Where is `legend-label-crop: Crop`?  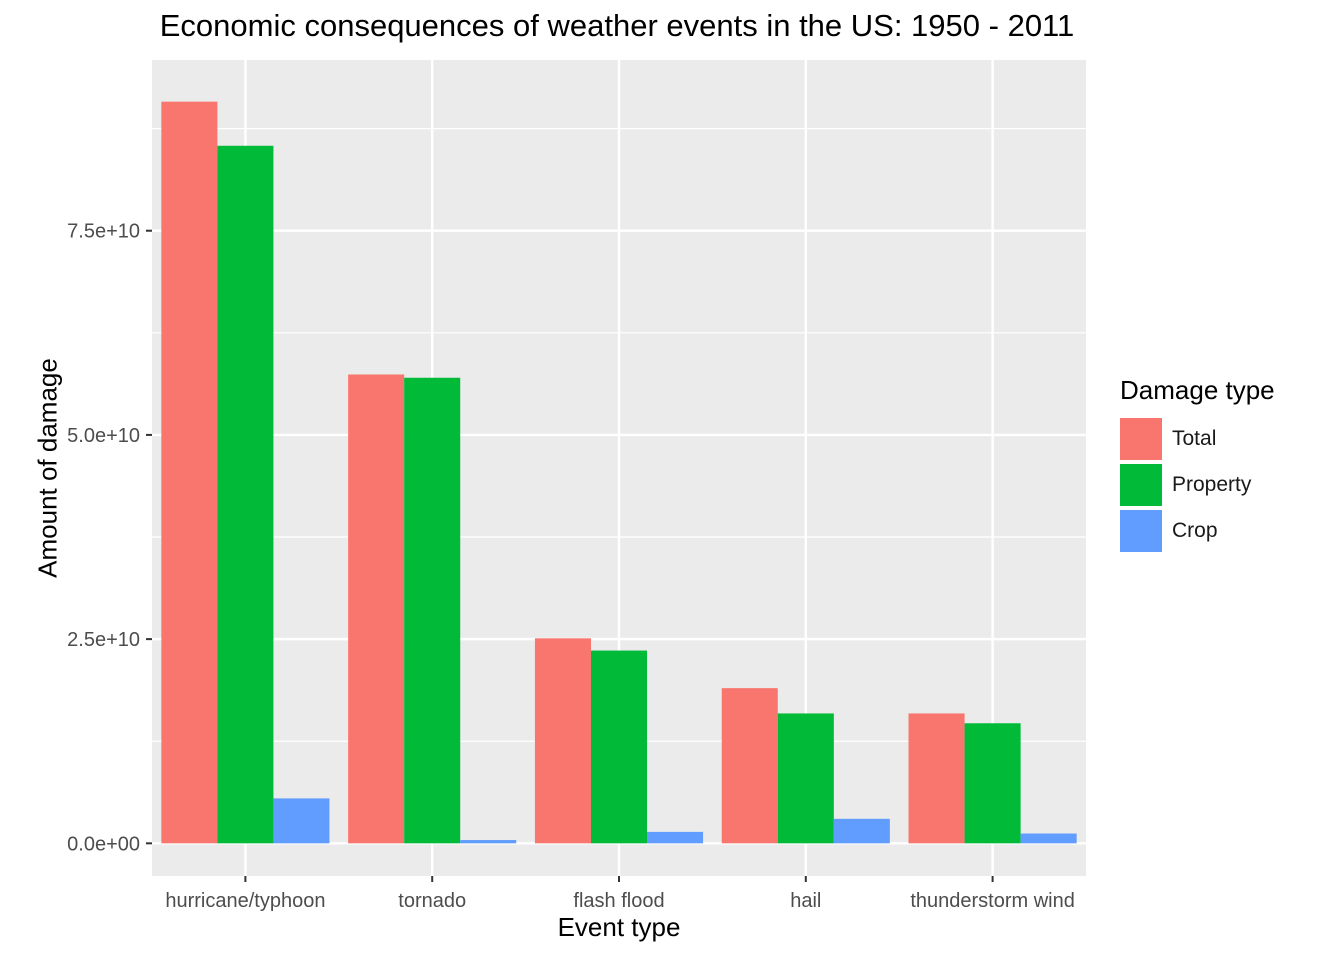 legend-label-crop: Crop is located at coordinates (1195, 530).